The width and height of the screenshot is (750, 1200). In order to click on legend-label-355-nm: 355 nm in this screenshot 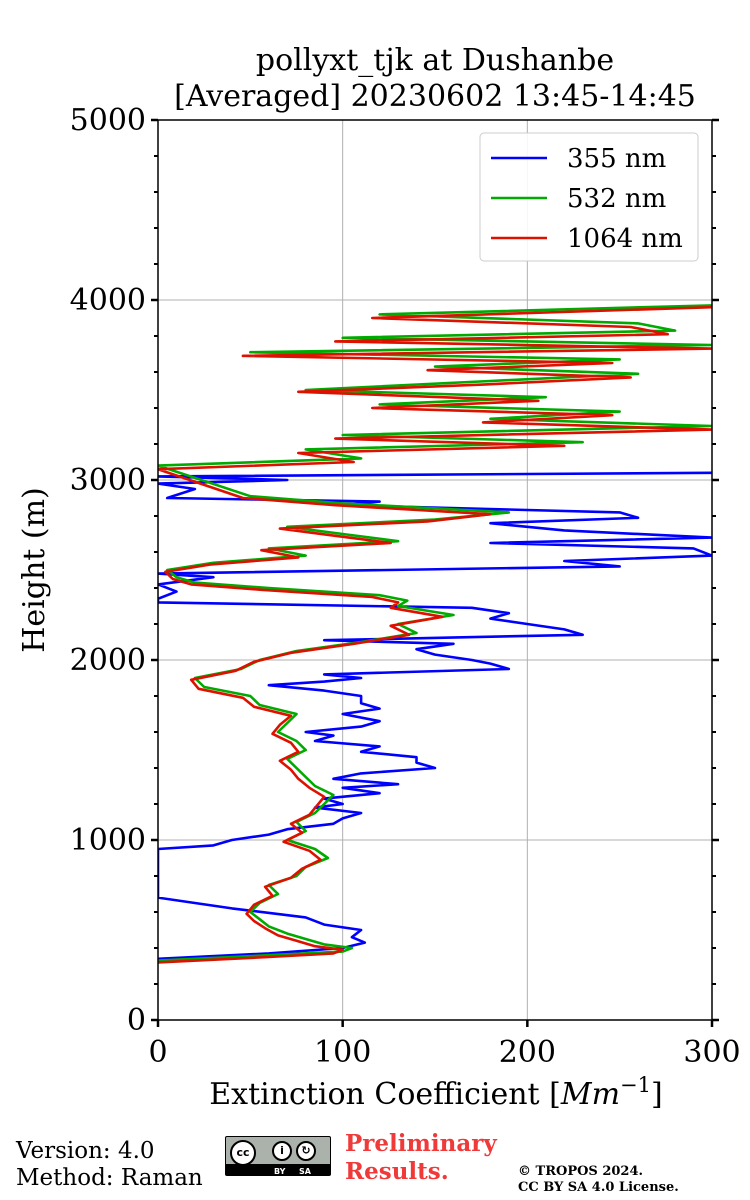, I will do `click(616, 159)`.